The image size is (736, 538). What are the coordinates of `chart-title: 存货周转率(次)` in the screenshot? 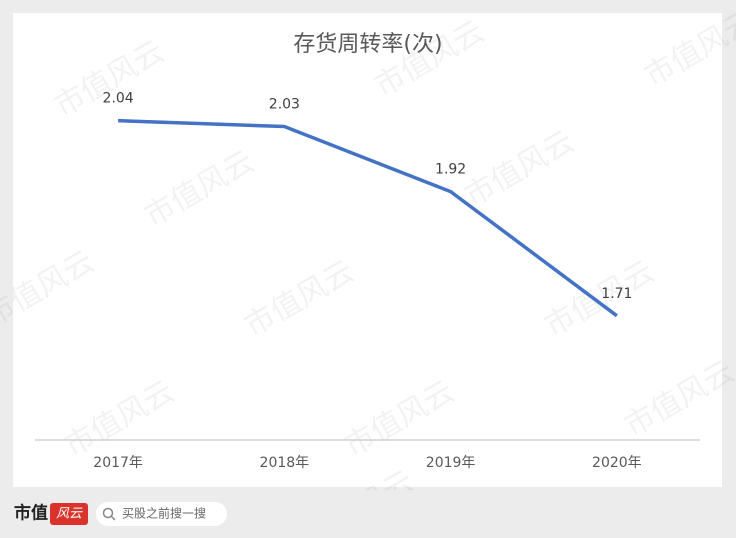 It's located at (367, 44).